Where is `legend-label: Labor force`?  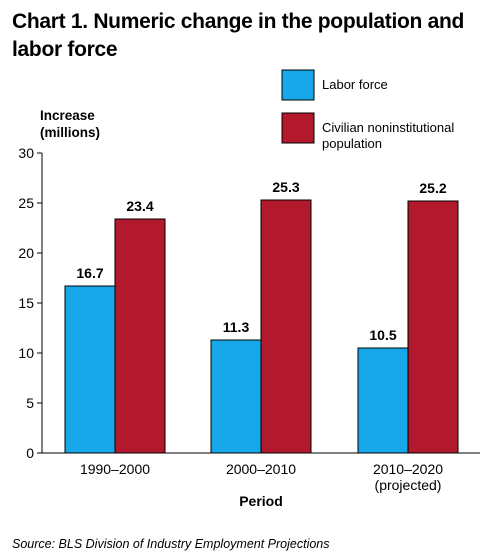
legend-label: Labor force is located at coordinates (355, 84).